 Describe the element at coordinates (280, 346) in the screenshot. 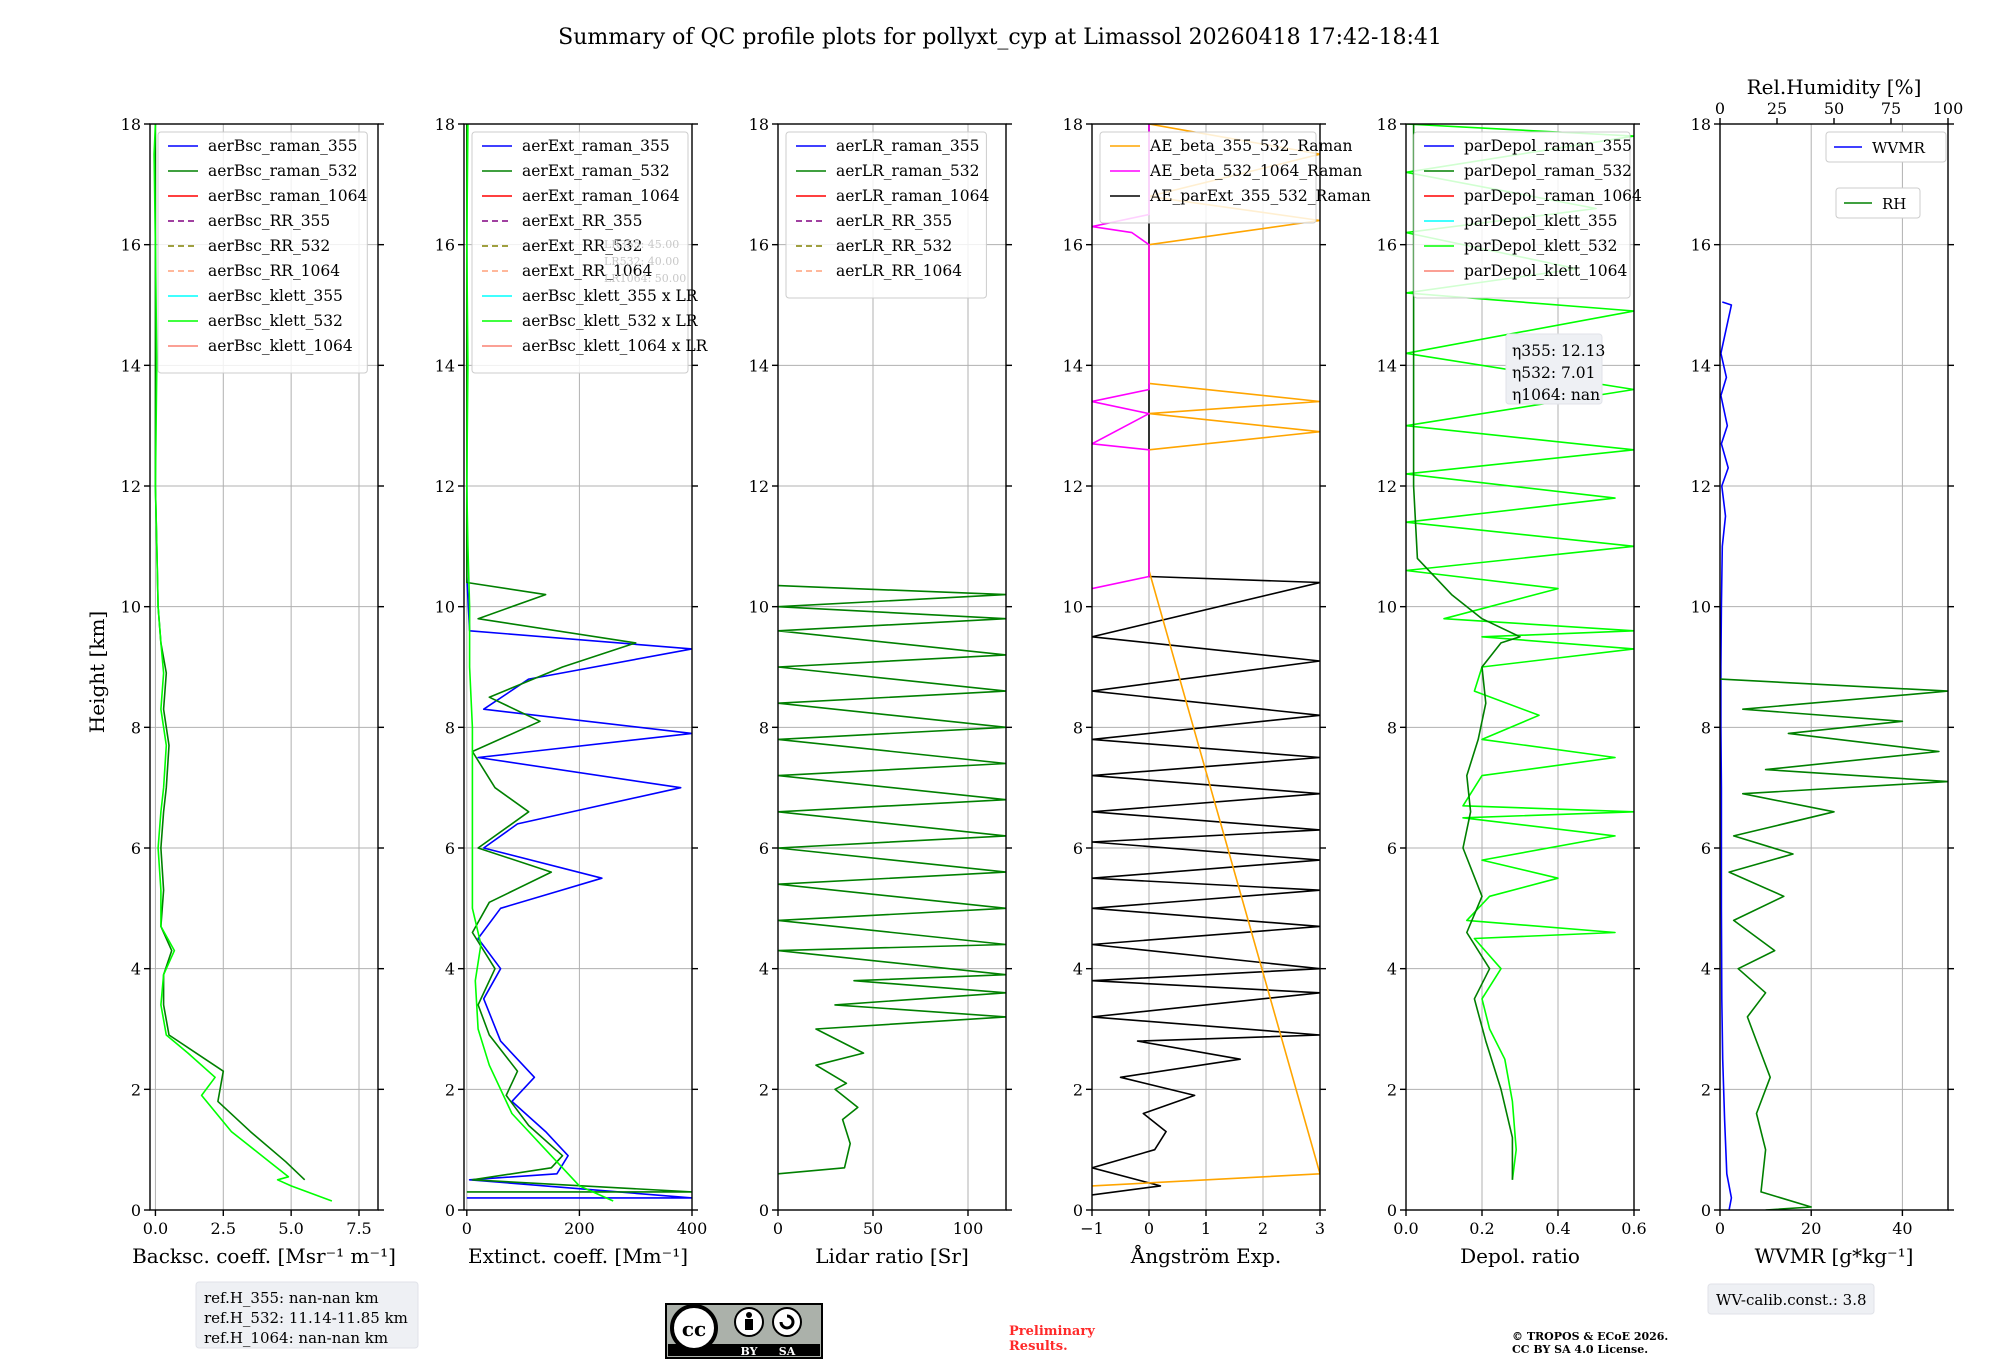

I see `legend-label: aerBsc_klett_1064` at that location.